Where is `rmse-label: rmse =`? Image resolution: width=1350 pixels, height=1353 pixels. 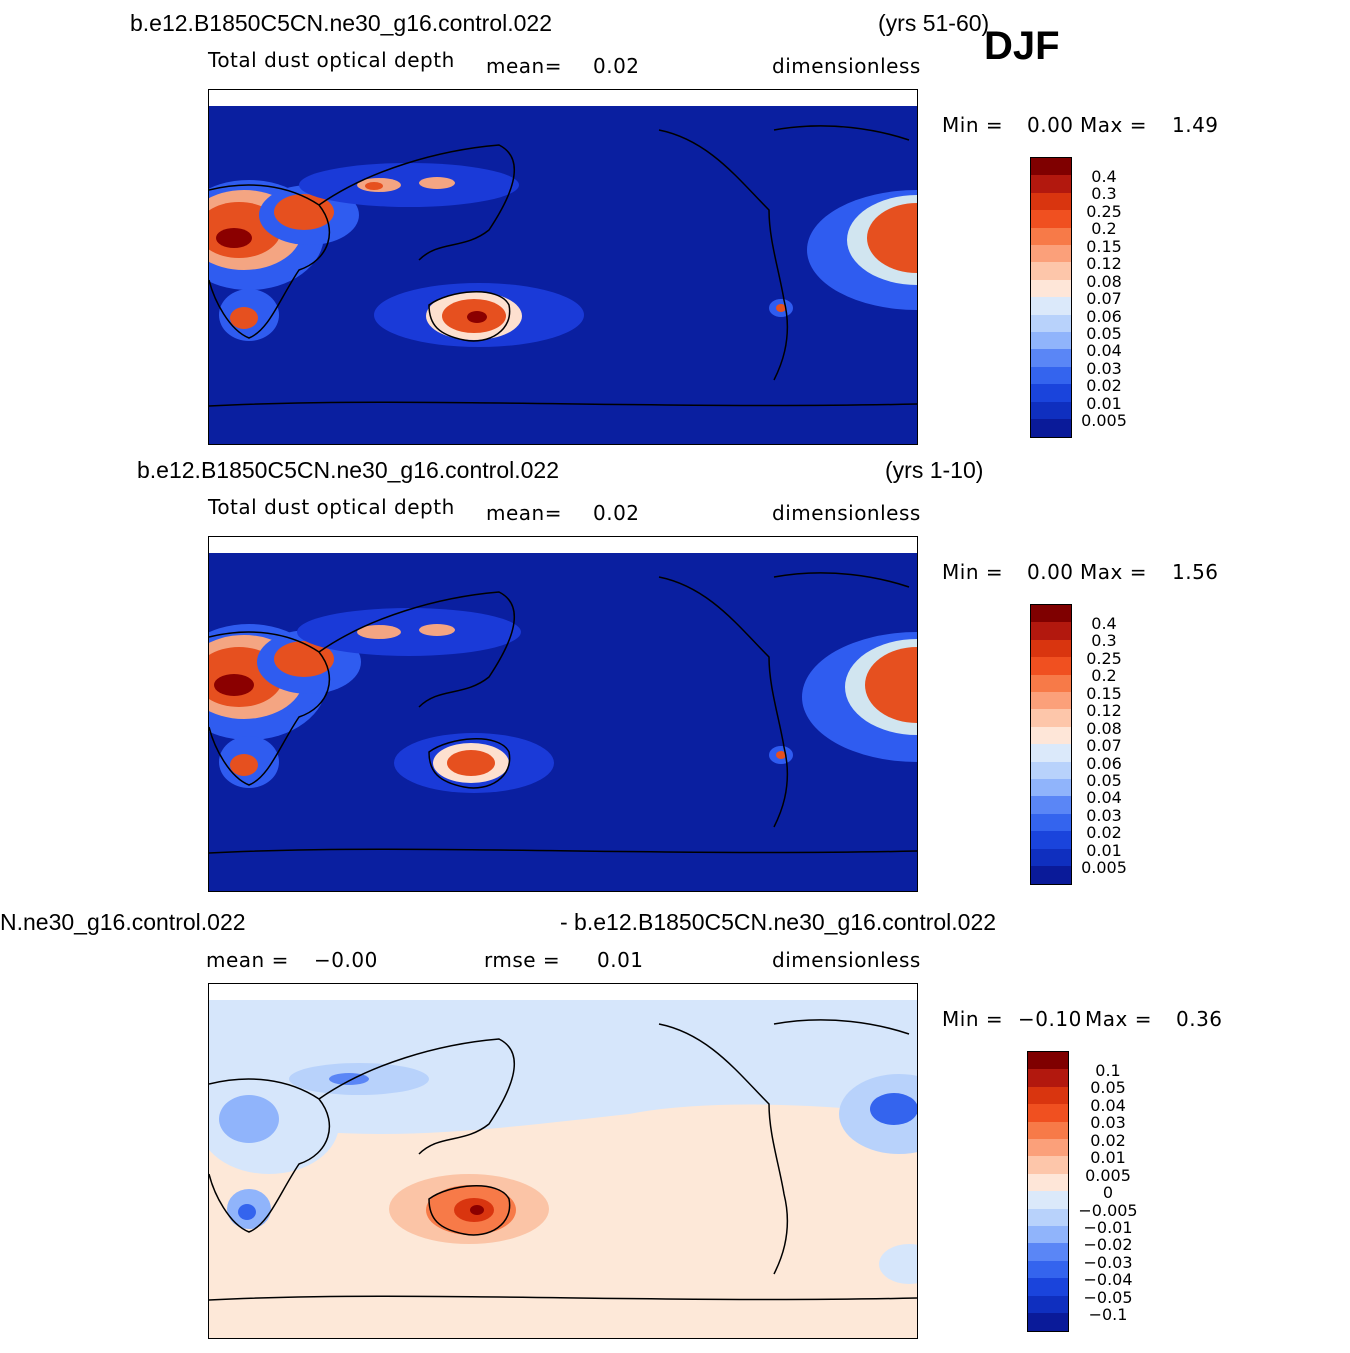 rmse-label: rmse = is located at coordinates (522, 960).